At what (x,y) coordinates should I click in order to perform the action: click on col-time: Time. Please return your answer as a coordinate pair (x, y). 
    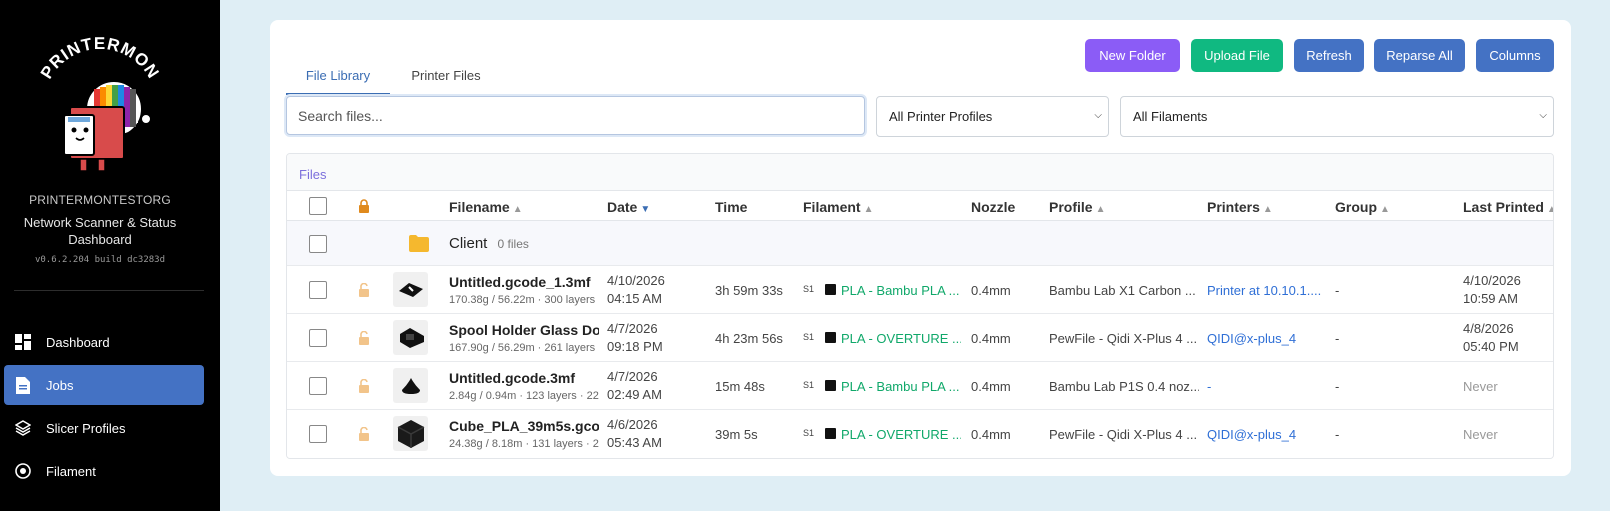
    Looking at the image, I should click on (731, 207).